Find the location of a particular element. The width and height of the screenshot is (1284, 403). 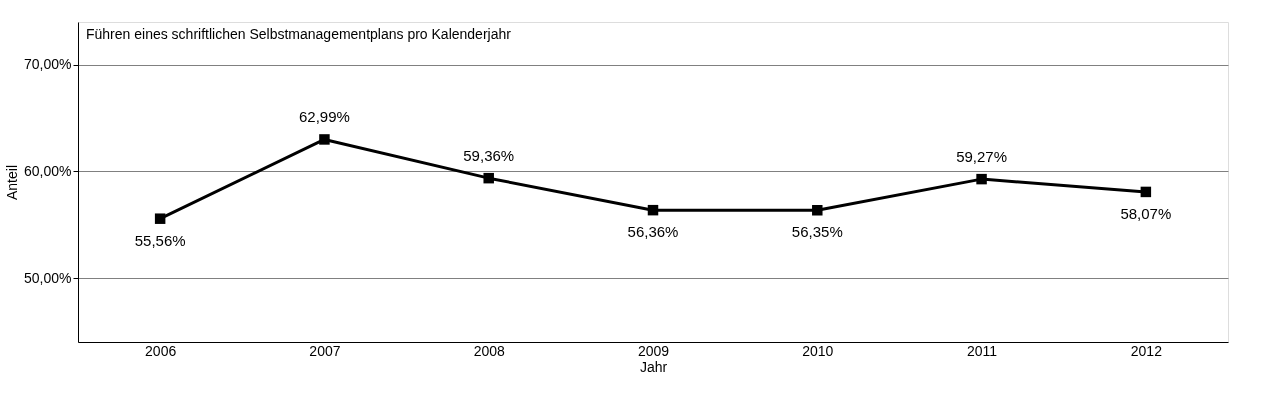

y-axis-title: Anteil is located at coordinates (12, 182).